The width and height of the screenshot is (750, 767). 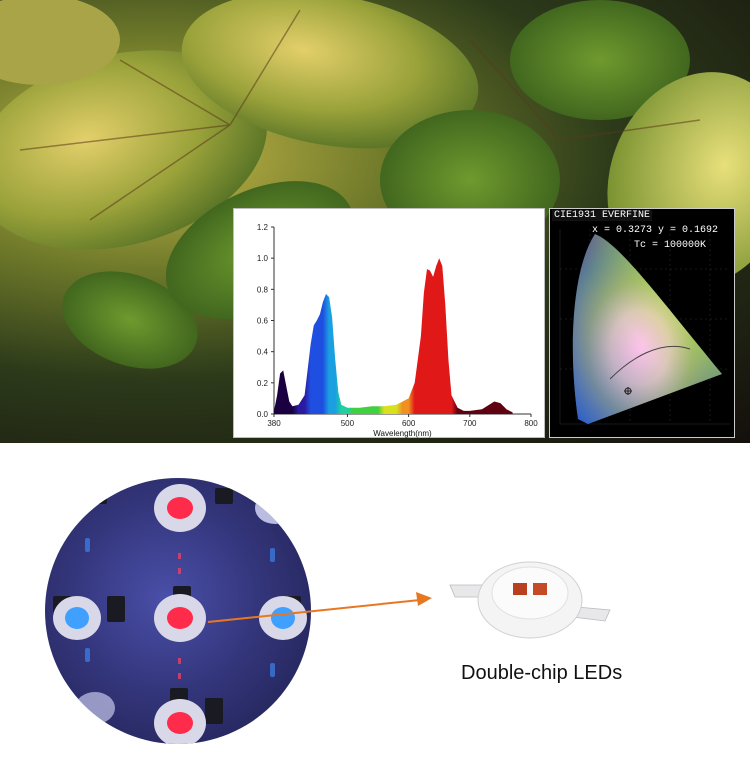 I want to click on cie-title: CIE1931 EVERFINE, so click(x=602, y=215).